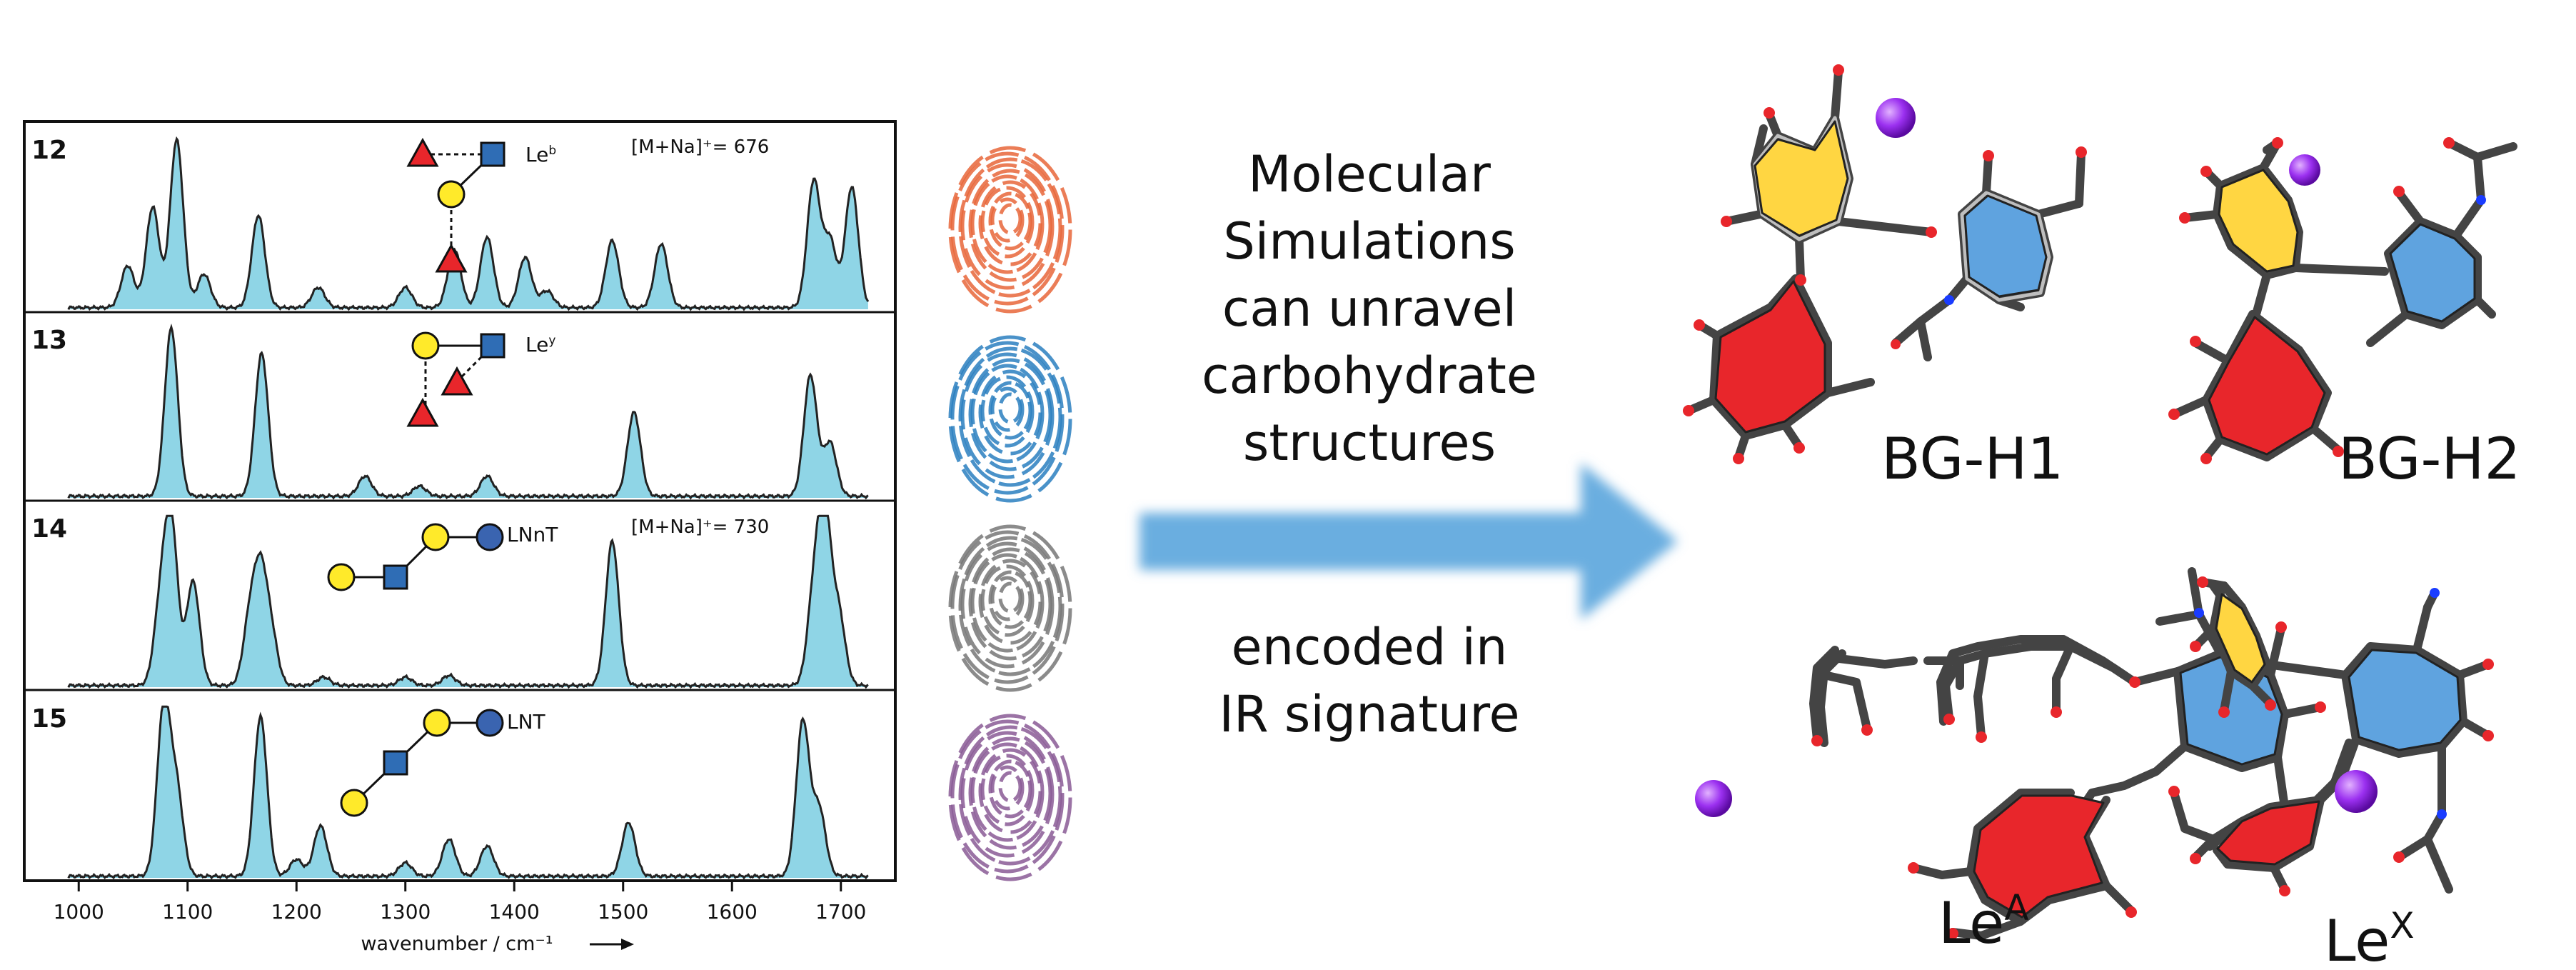 Image resolution: width=2576 pixels, height=970 pixels. Describe the element at coordinates (841, 912) in the screenshot. I see `x-tick-label: 1700` at that location.